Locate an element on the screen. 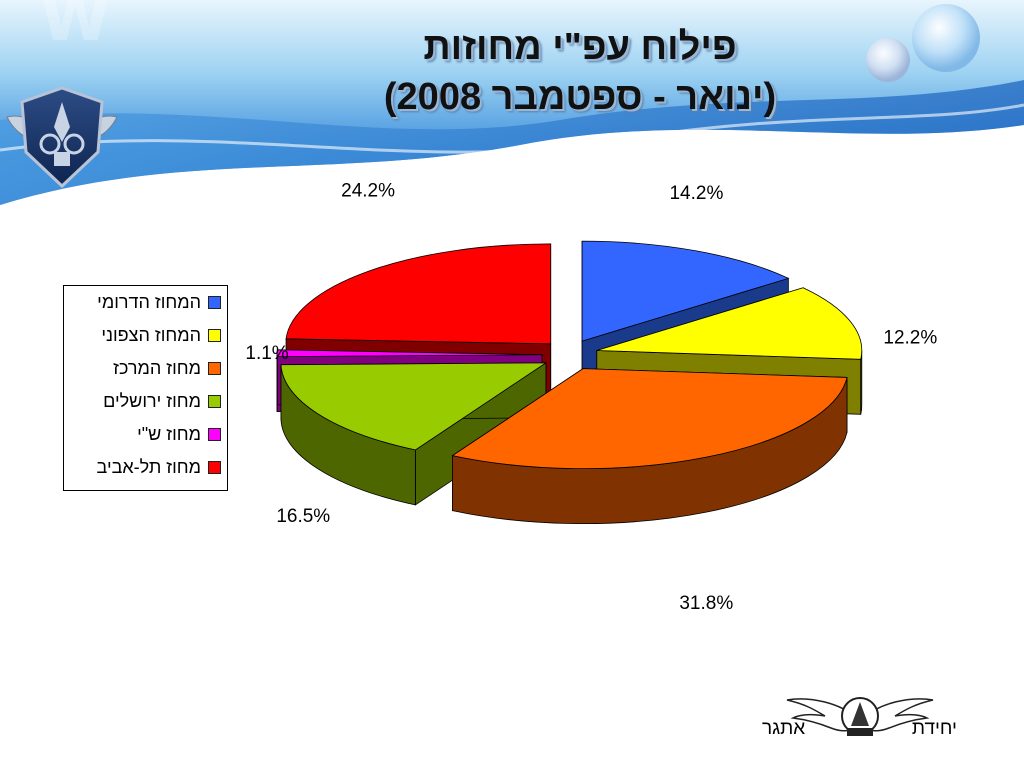  slide-title: פילוח עפ"י מחוזות is located at coordinates (580, 47).